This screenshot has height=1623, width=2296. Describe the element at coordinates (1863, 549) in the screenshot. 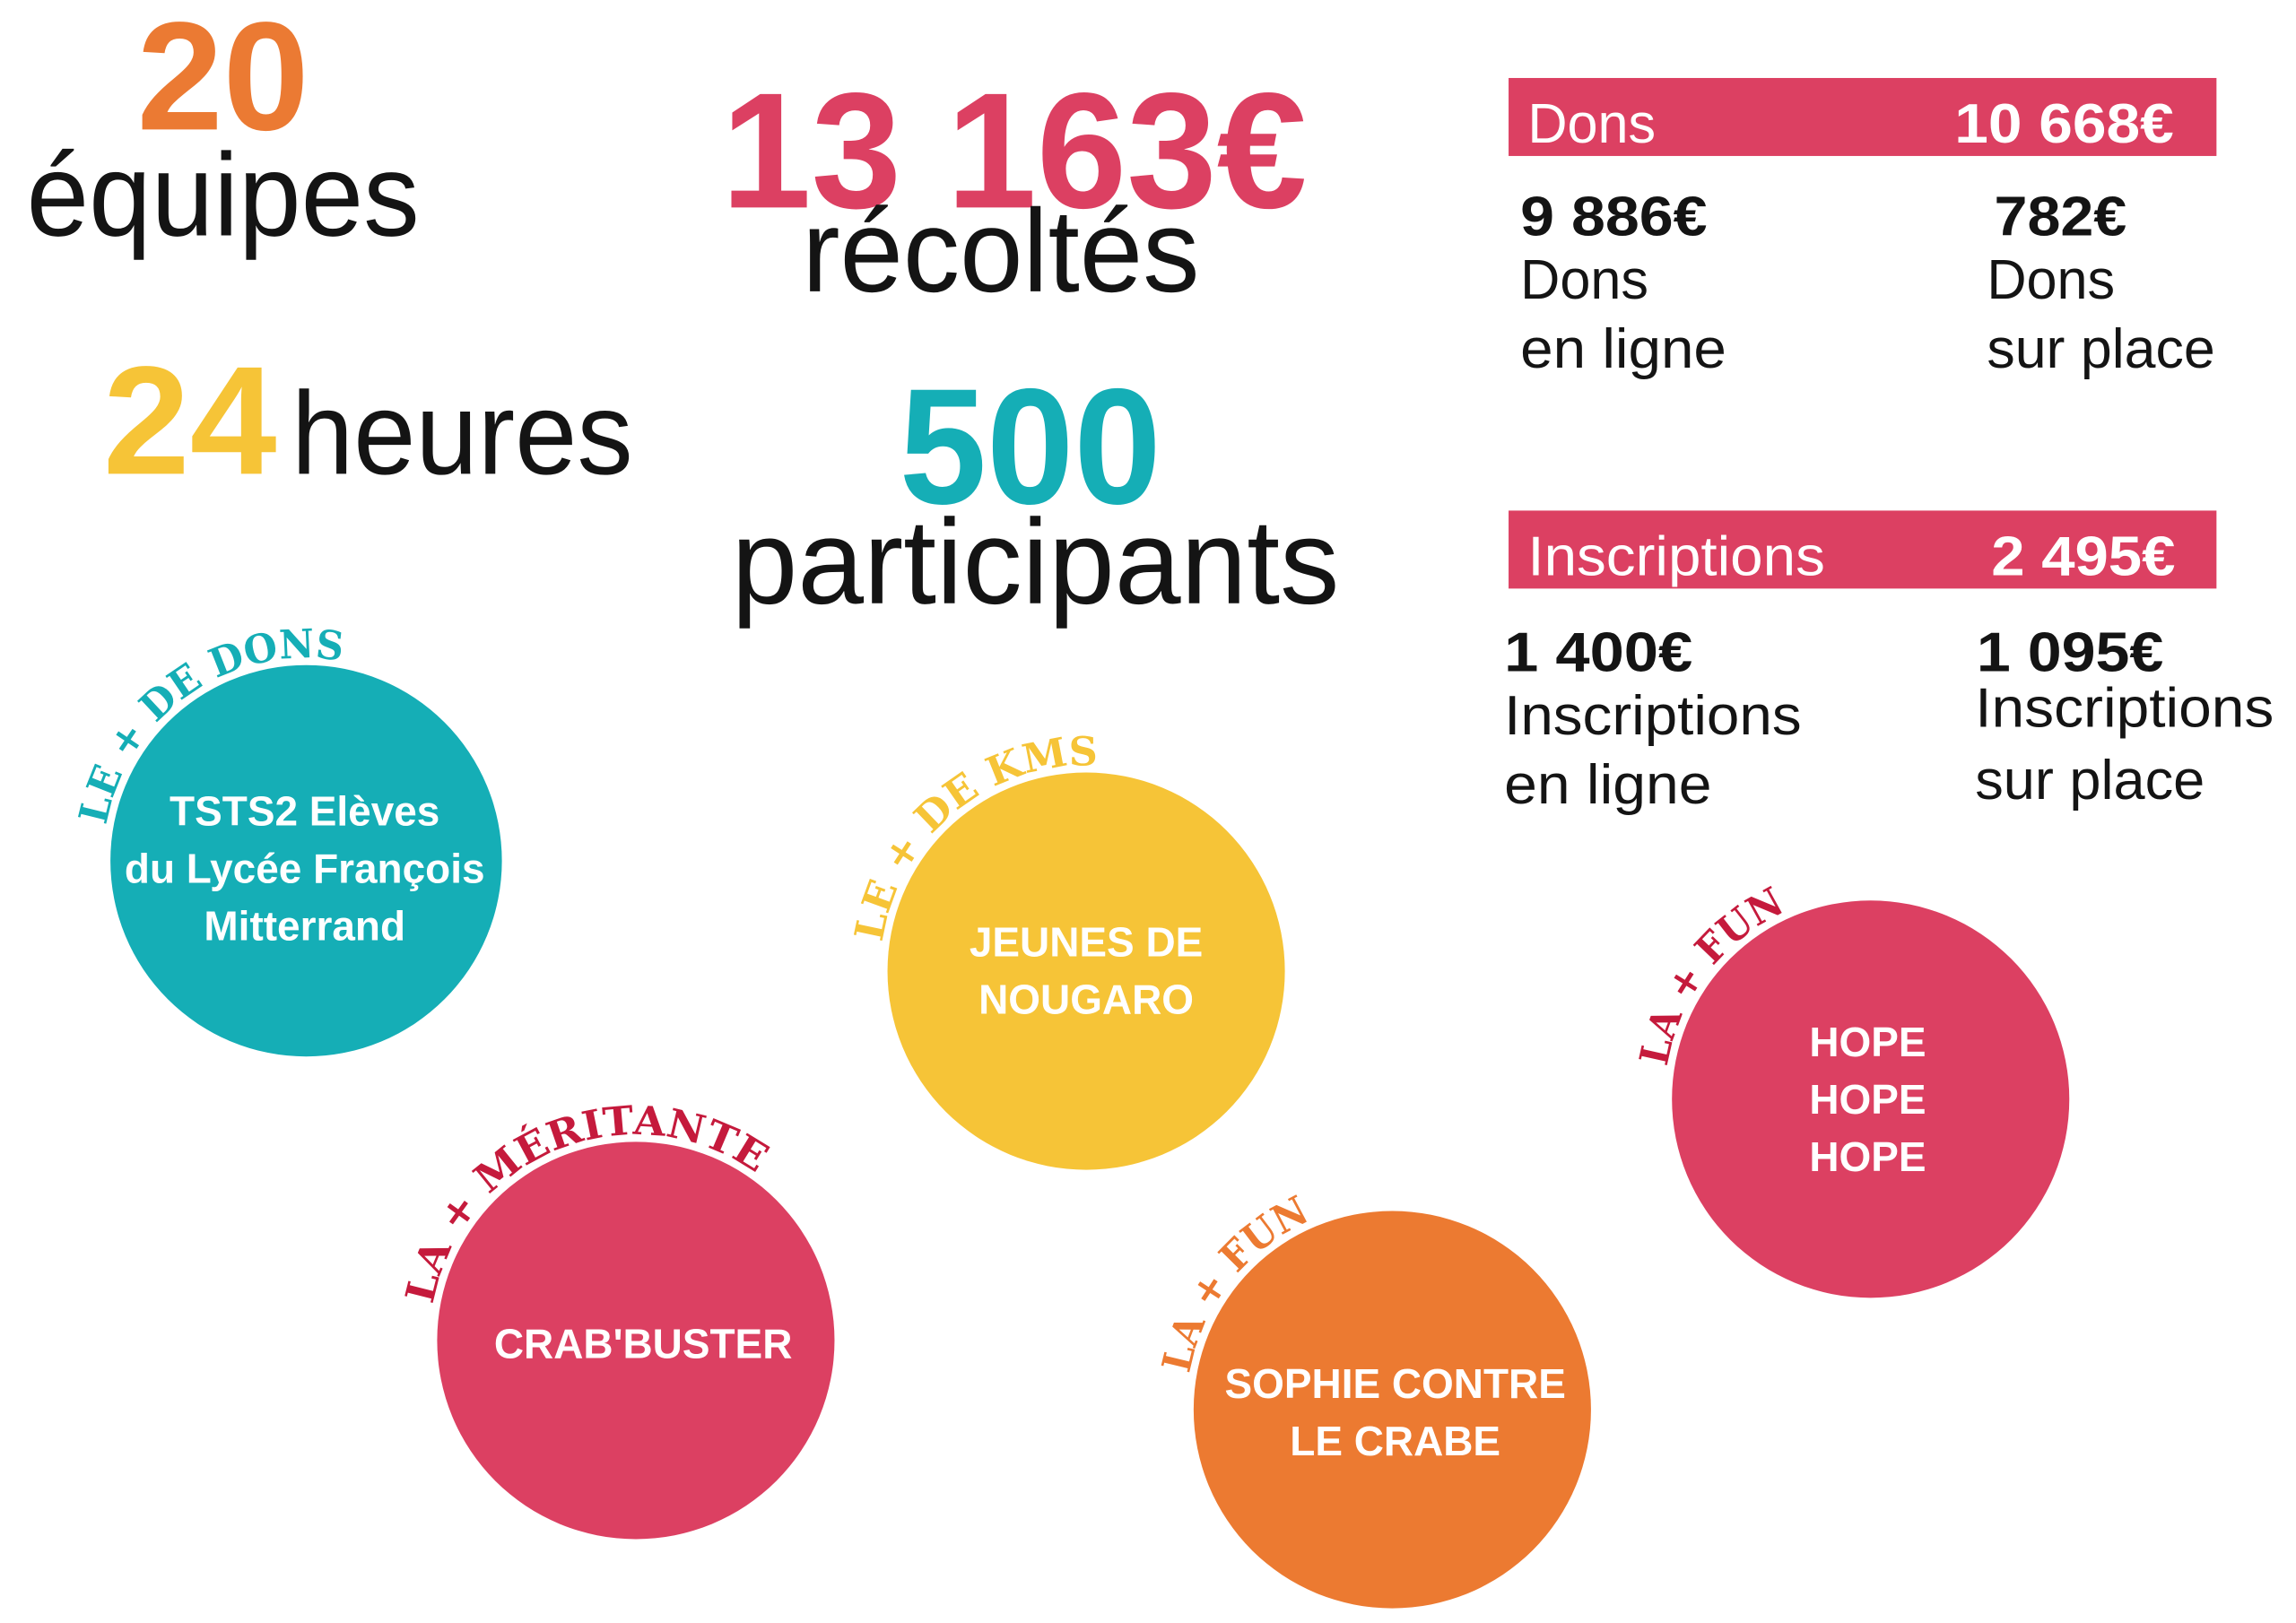

I see `registrations-header-bar` at that location.